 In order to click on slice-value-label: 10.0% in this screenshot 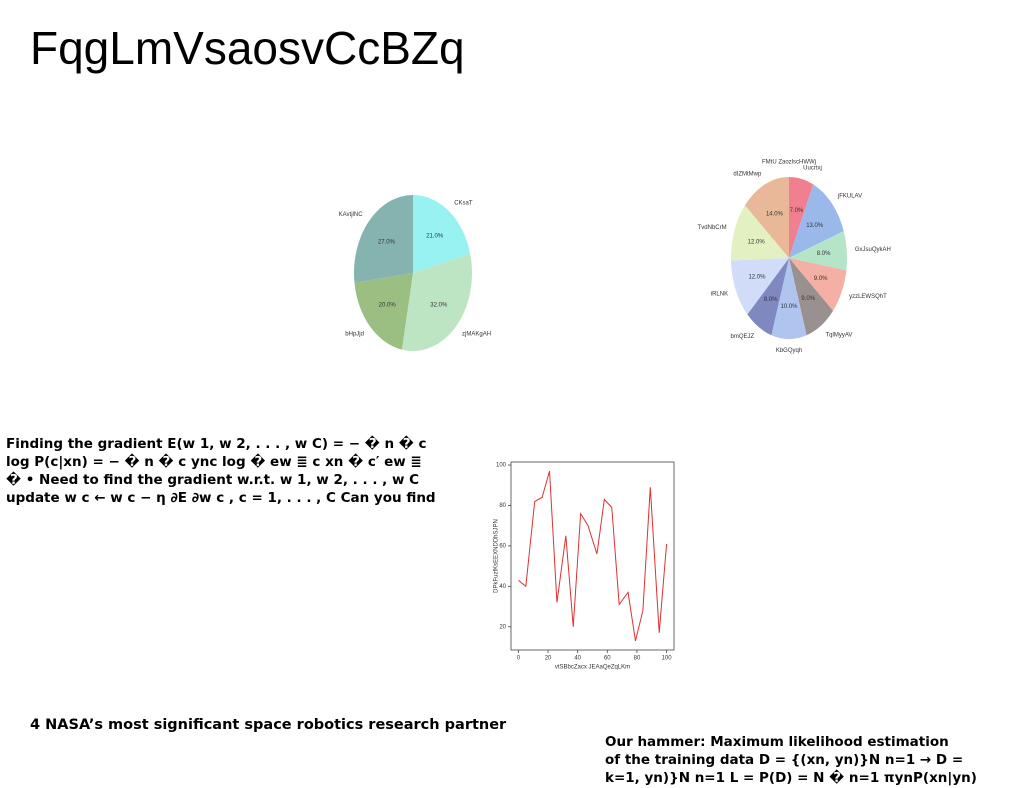, I will do `click(789, 307)`.